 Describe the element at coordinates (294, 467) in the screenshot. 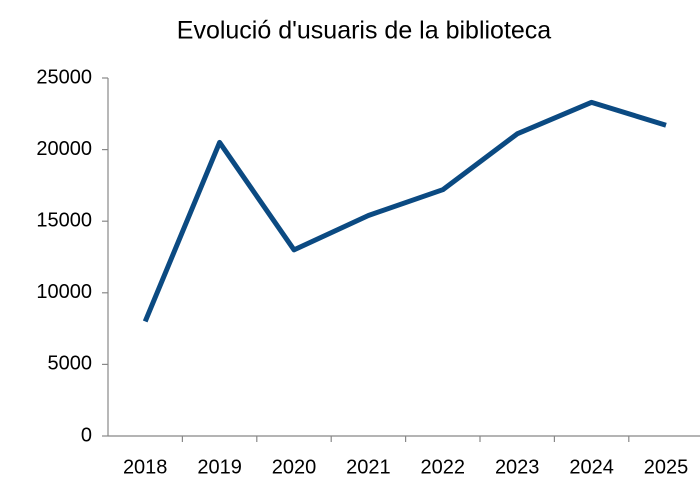

I see `x-tick-label: 2020` at that location.